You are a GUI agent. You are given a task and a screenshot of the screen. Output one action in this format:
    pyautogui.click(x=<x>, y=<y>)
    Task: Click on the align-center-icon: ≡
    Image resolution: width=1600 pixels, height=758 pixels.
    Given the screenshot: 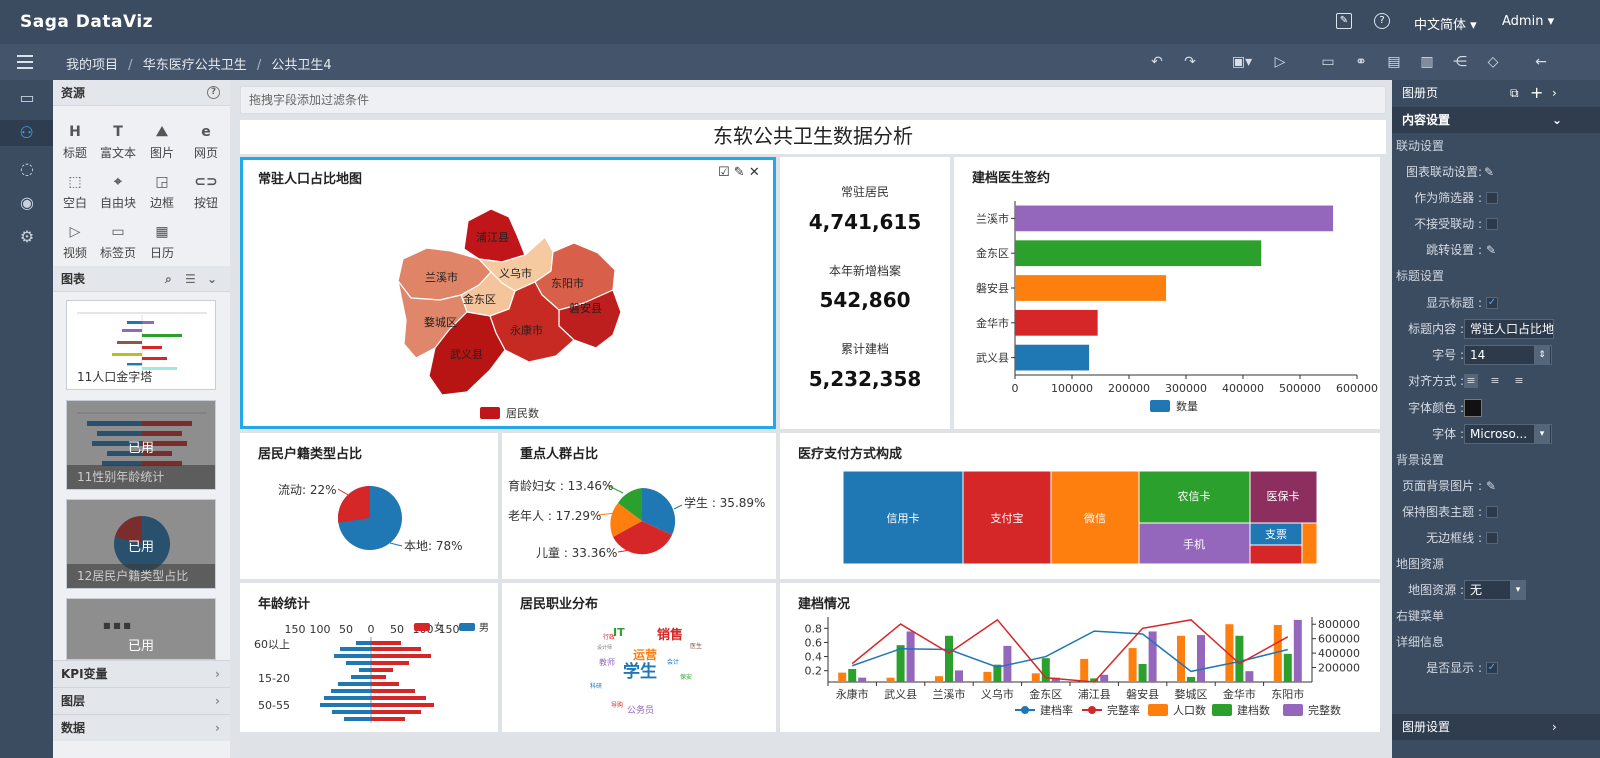 What is the action you would take?
    pyautogui.click(x=1495, y=380)
    